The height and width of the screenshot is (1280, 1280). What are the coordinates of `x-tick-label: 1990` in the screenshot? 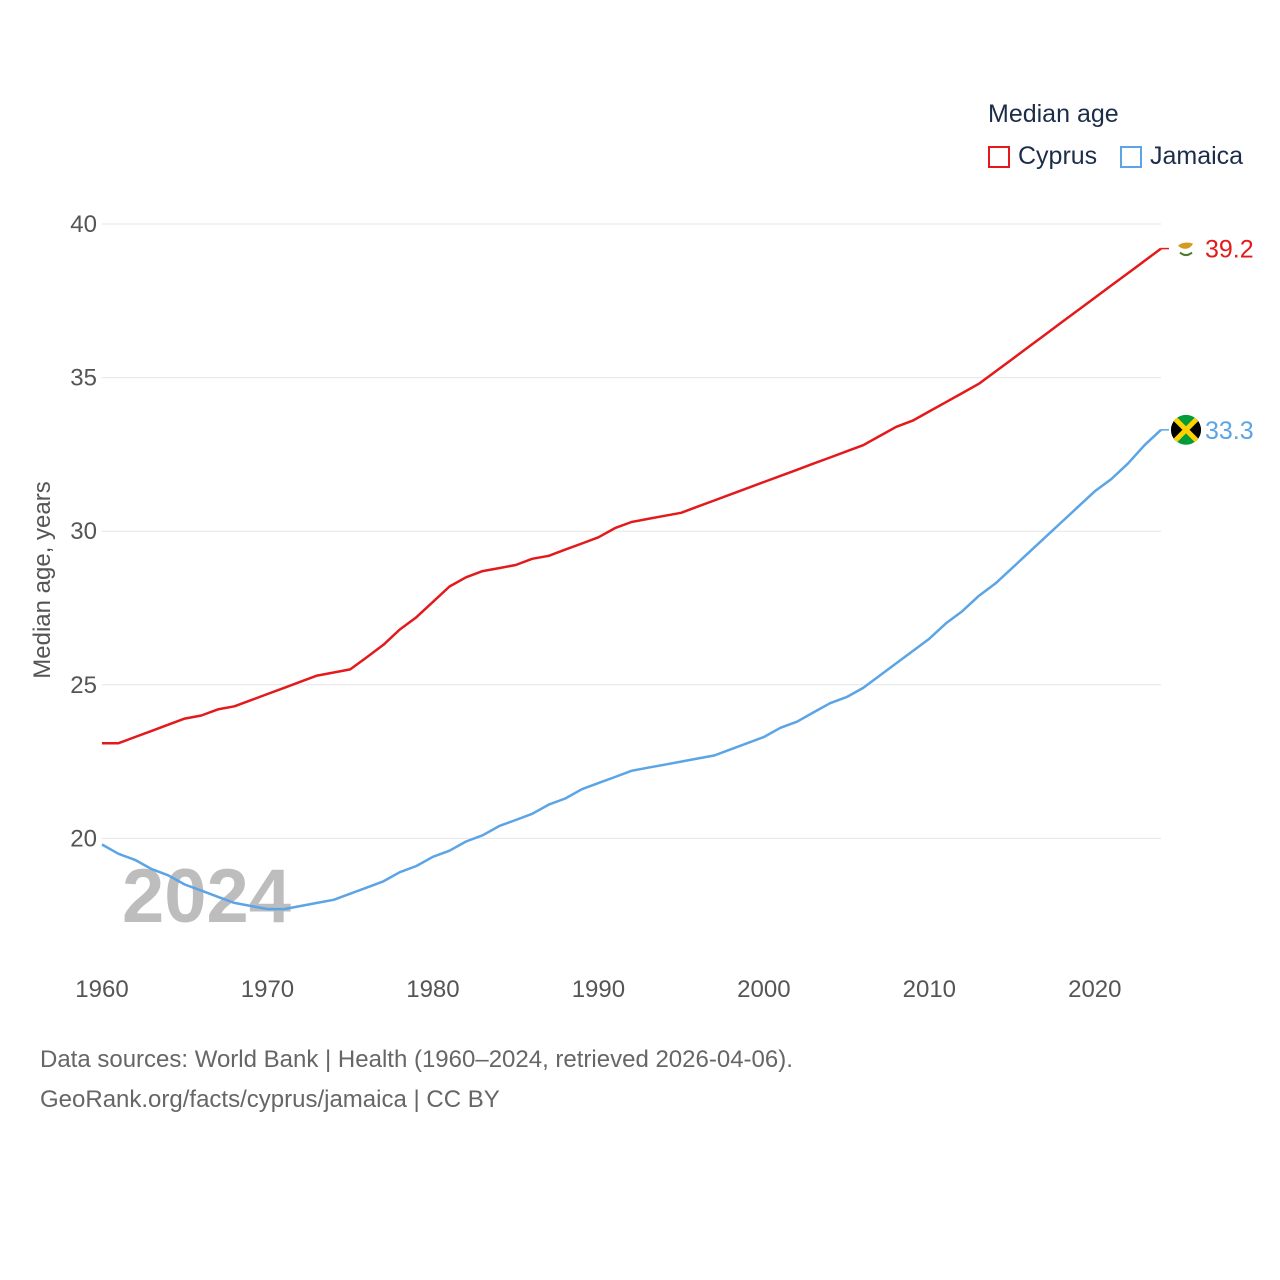 It's located at (598, 989).